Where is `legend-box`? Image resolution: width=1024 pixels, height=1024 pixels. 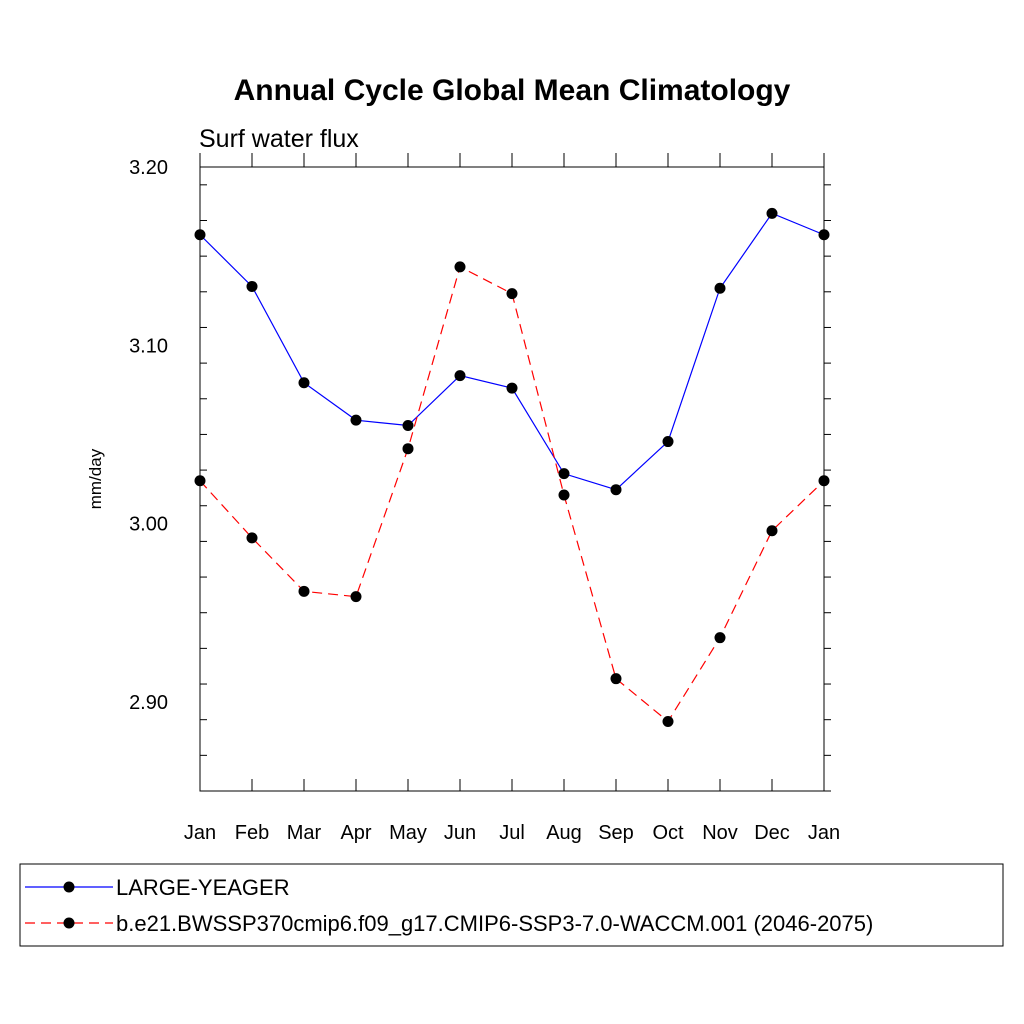
legend-box is located at coordinates (511, 905).